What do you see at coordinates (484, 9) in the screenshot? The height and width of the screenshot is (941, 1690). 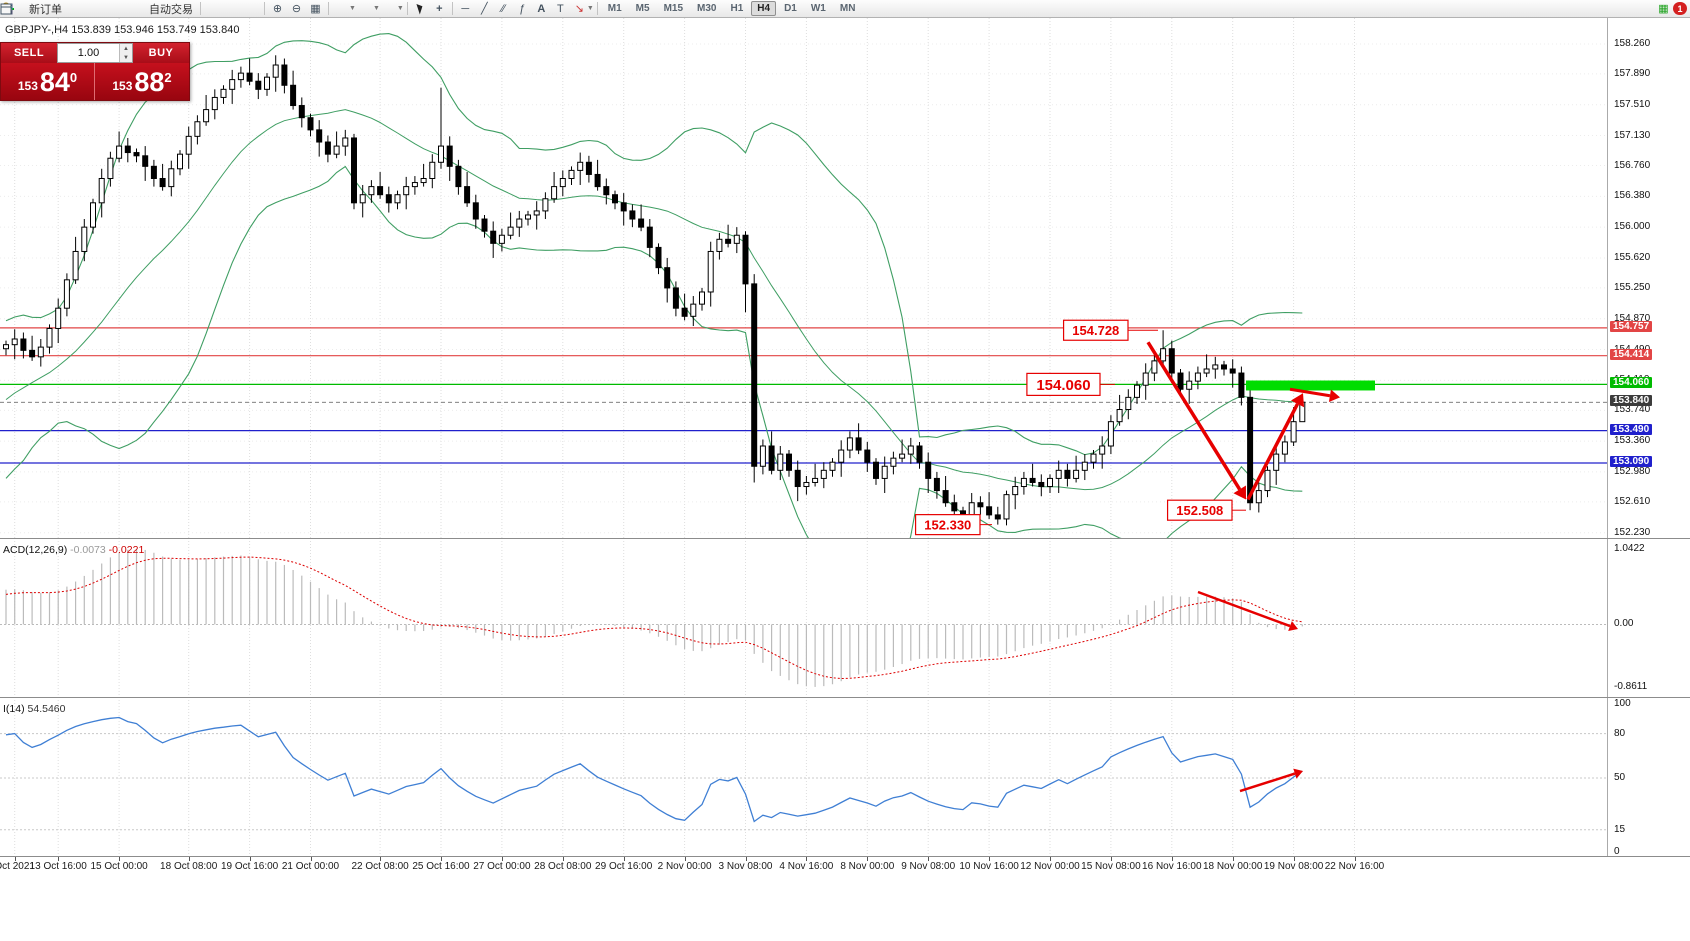 I see `trendline-icon: ╱` at bounding box center [484, 9].